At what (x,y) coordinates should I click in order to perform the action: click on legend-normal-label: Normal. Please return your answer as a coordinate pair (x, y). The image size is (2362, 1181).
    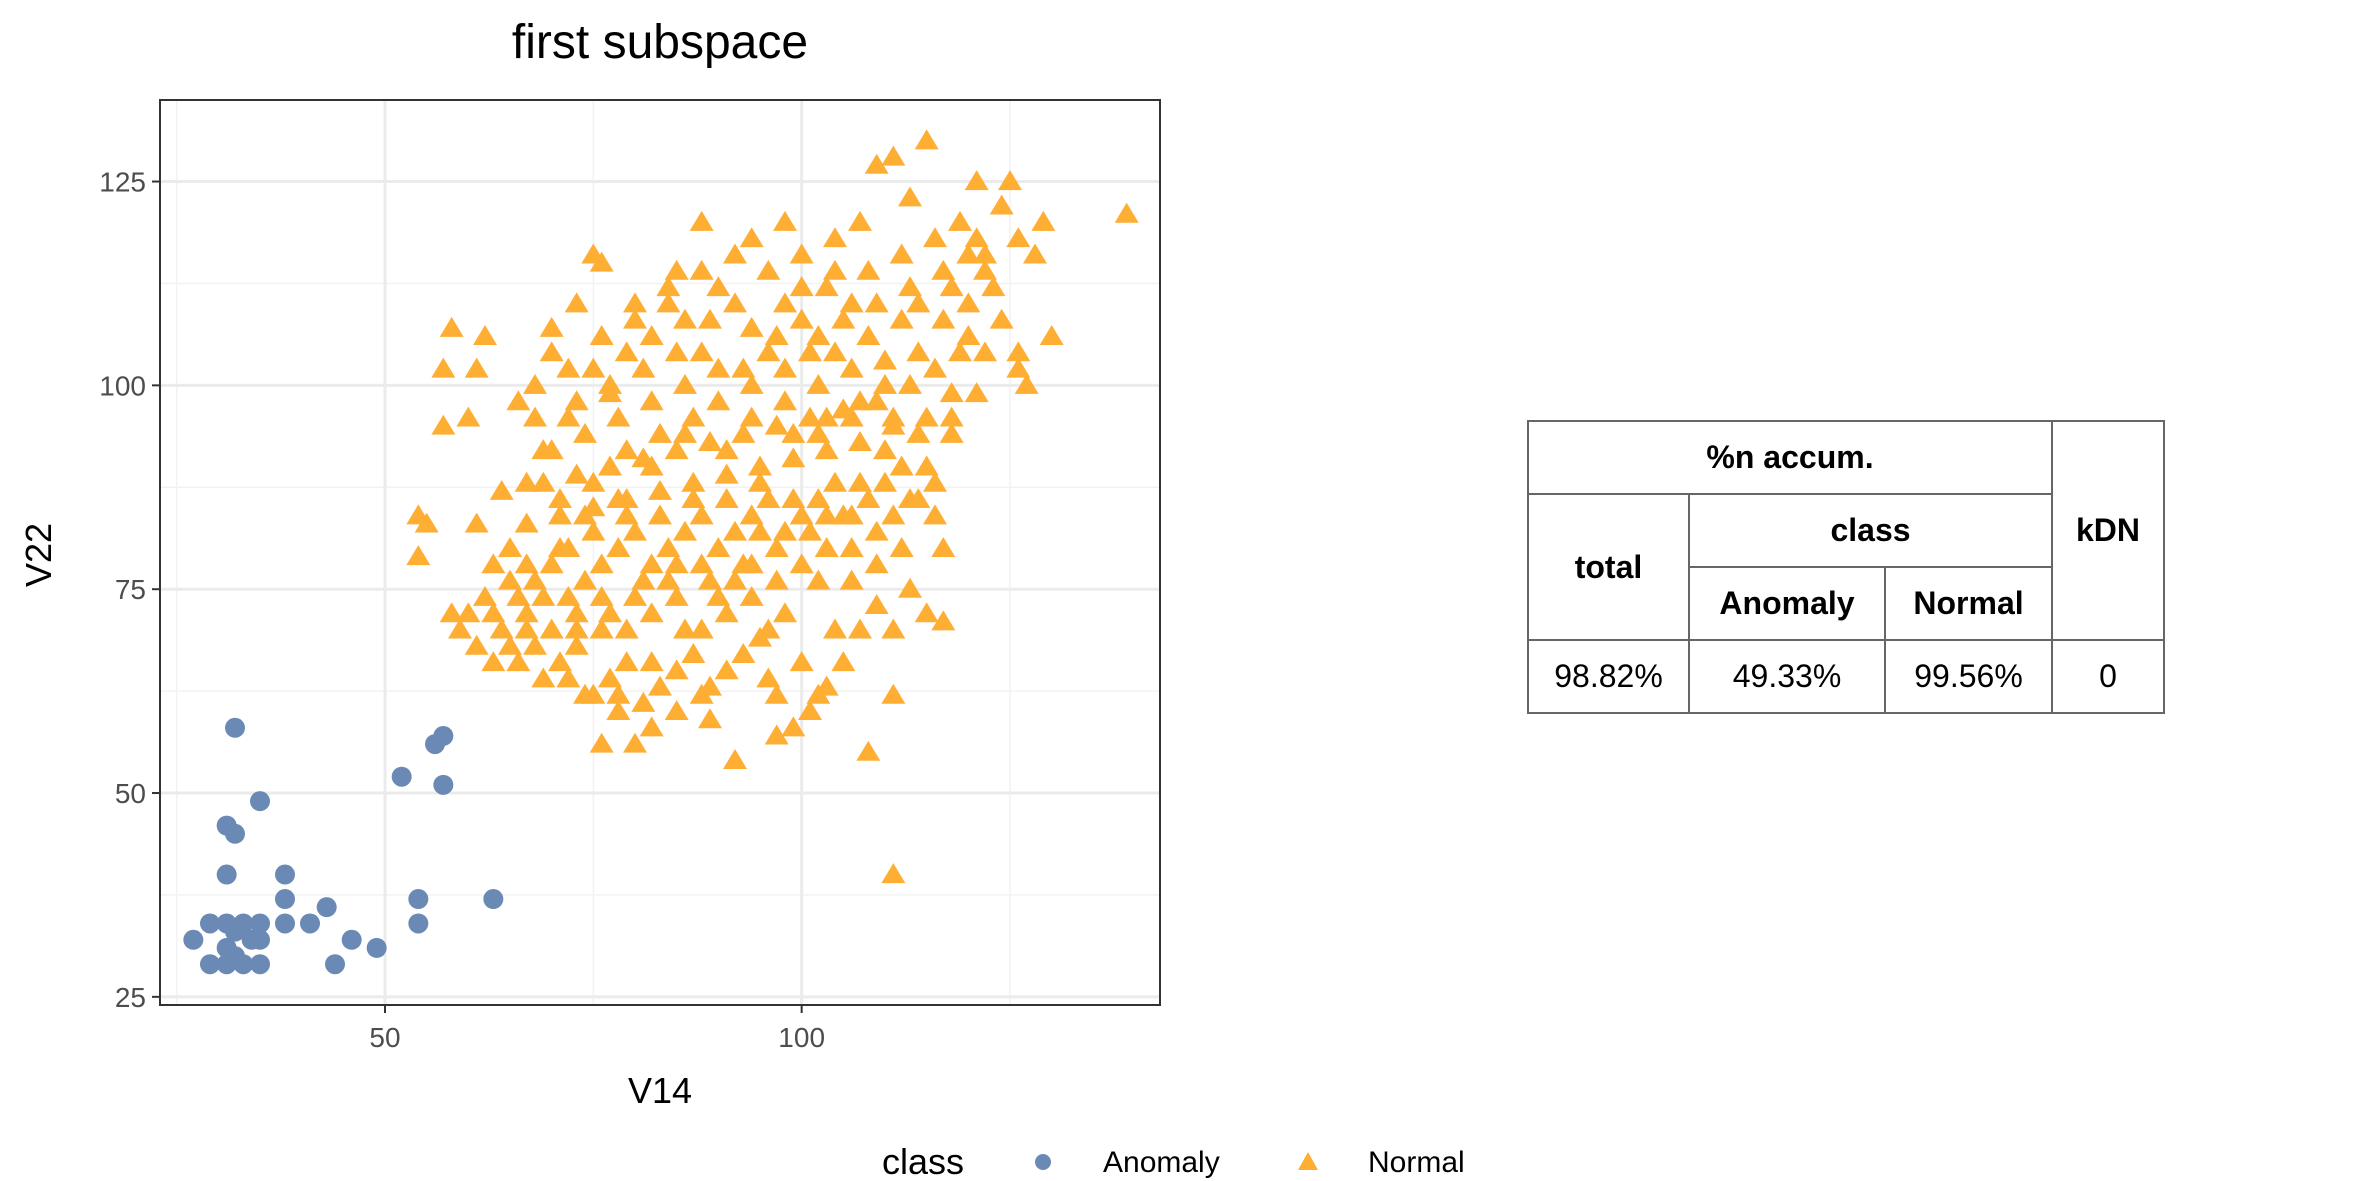
    Looking at the image, I should click on (1416, 1162).